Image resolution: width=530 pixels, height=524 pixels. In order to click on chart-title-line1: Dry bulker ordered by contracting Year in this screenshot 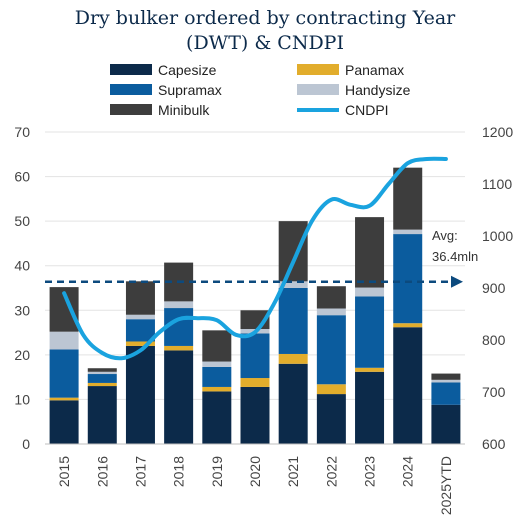, I will do `click(265, 18)`.